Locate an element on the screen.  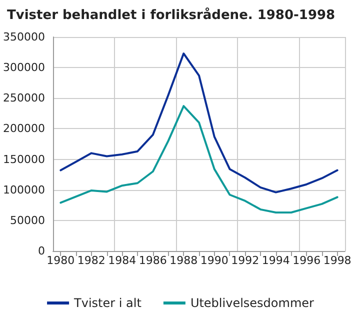
y-tick-label: 350000 is located at coordinates (23, 37).